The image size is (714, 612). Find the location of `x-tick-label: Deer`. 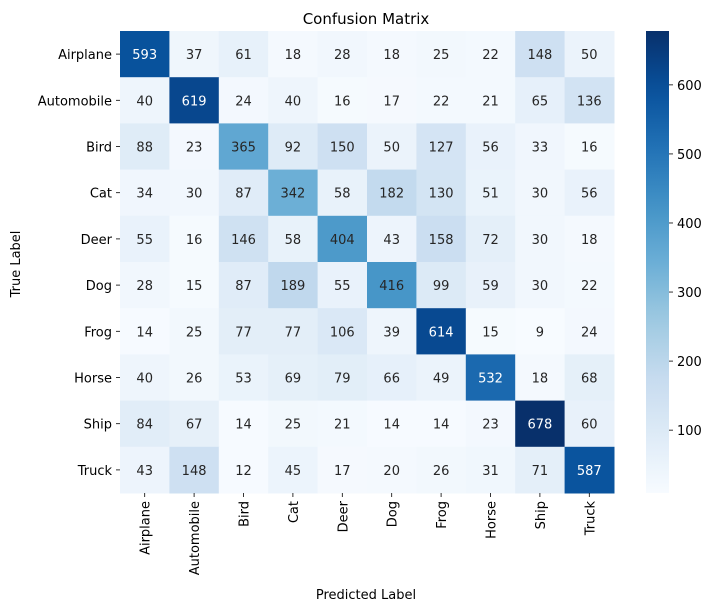

x-tick-label: Deer is located at coordinates (343, 516).